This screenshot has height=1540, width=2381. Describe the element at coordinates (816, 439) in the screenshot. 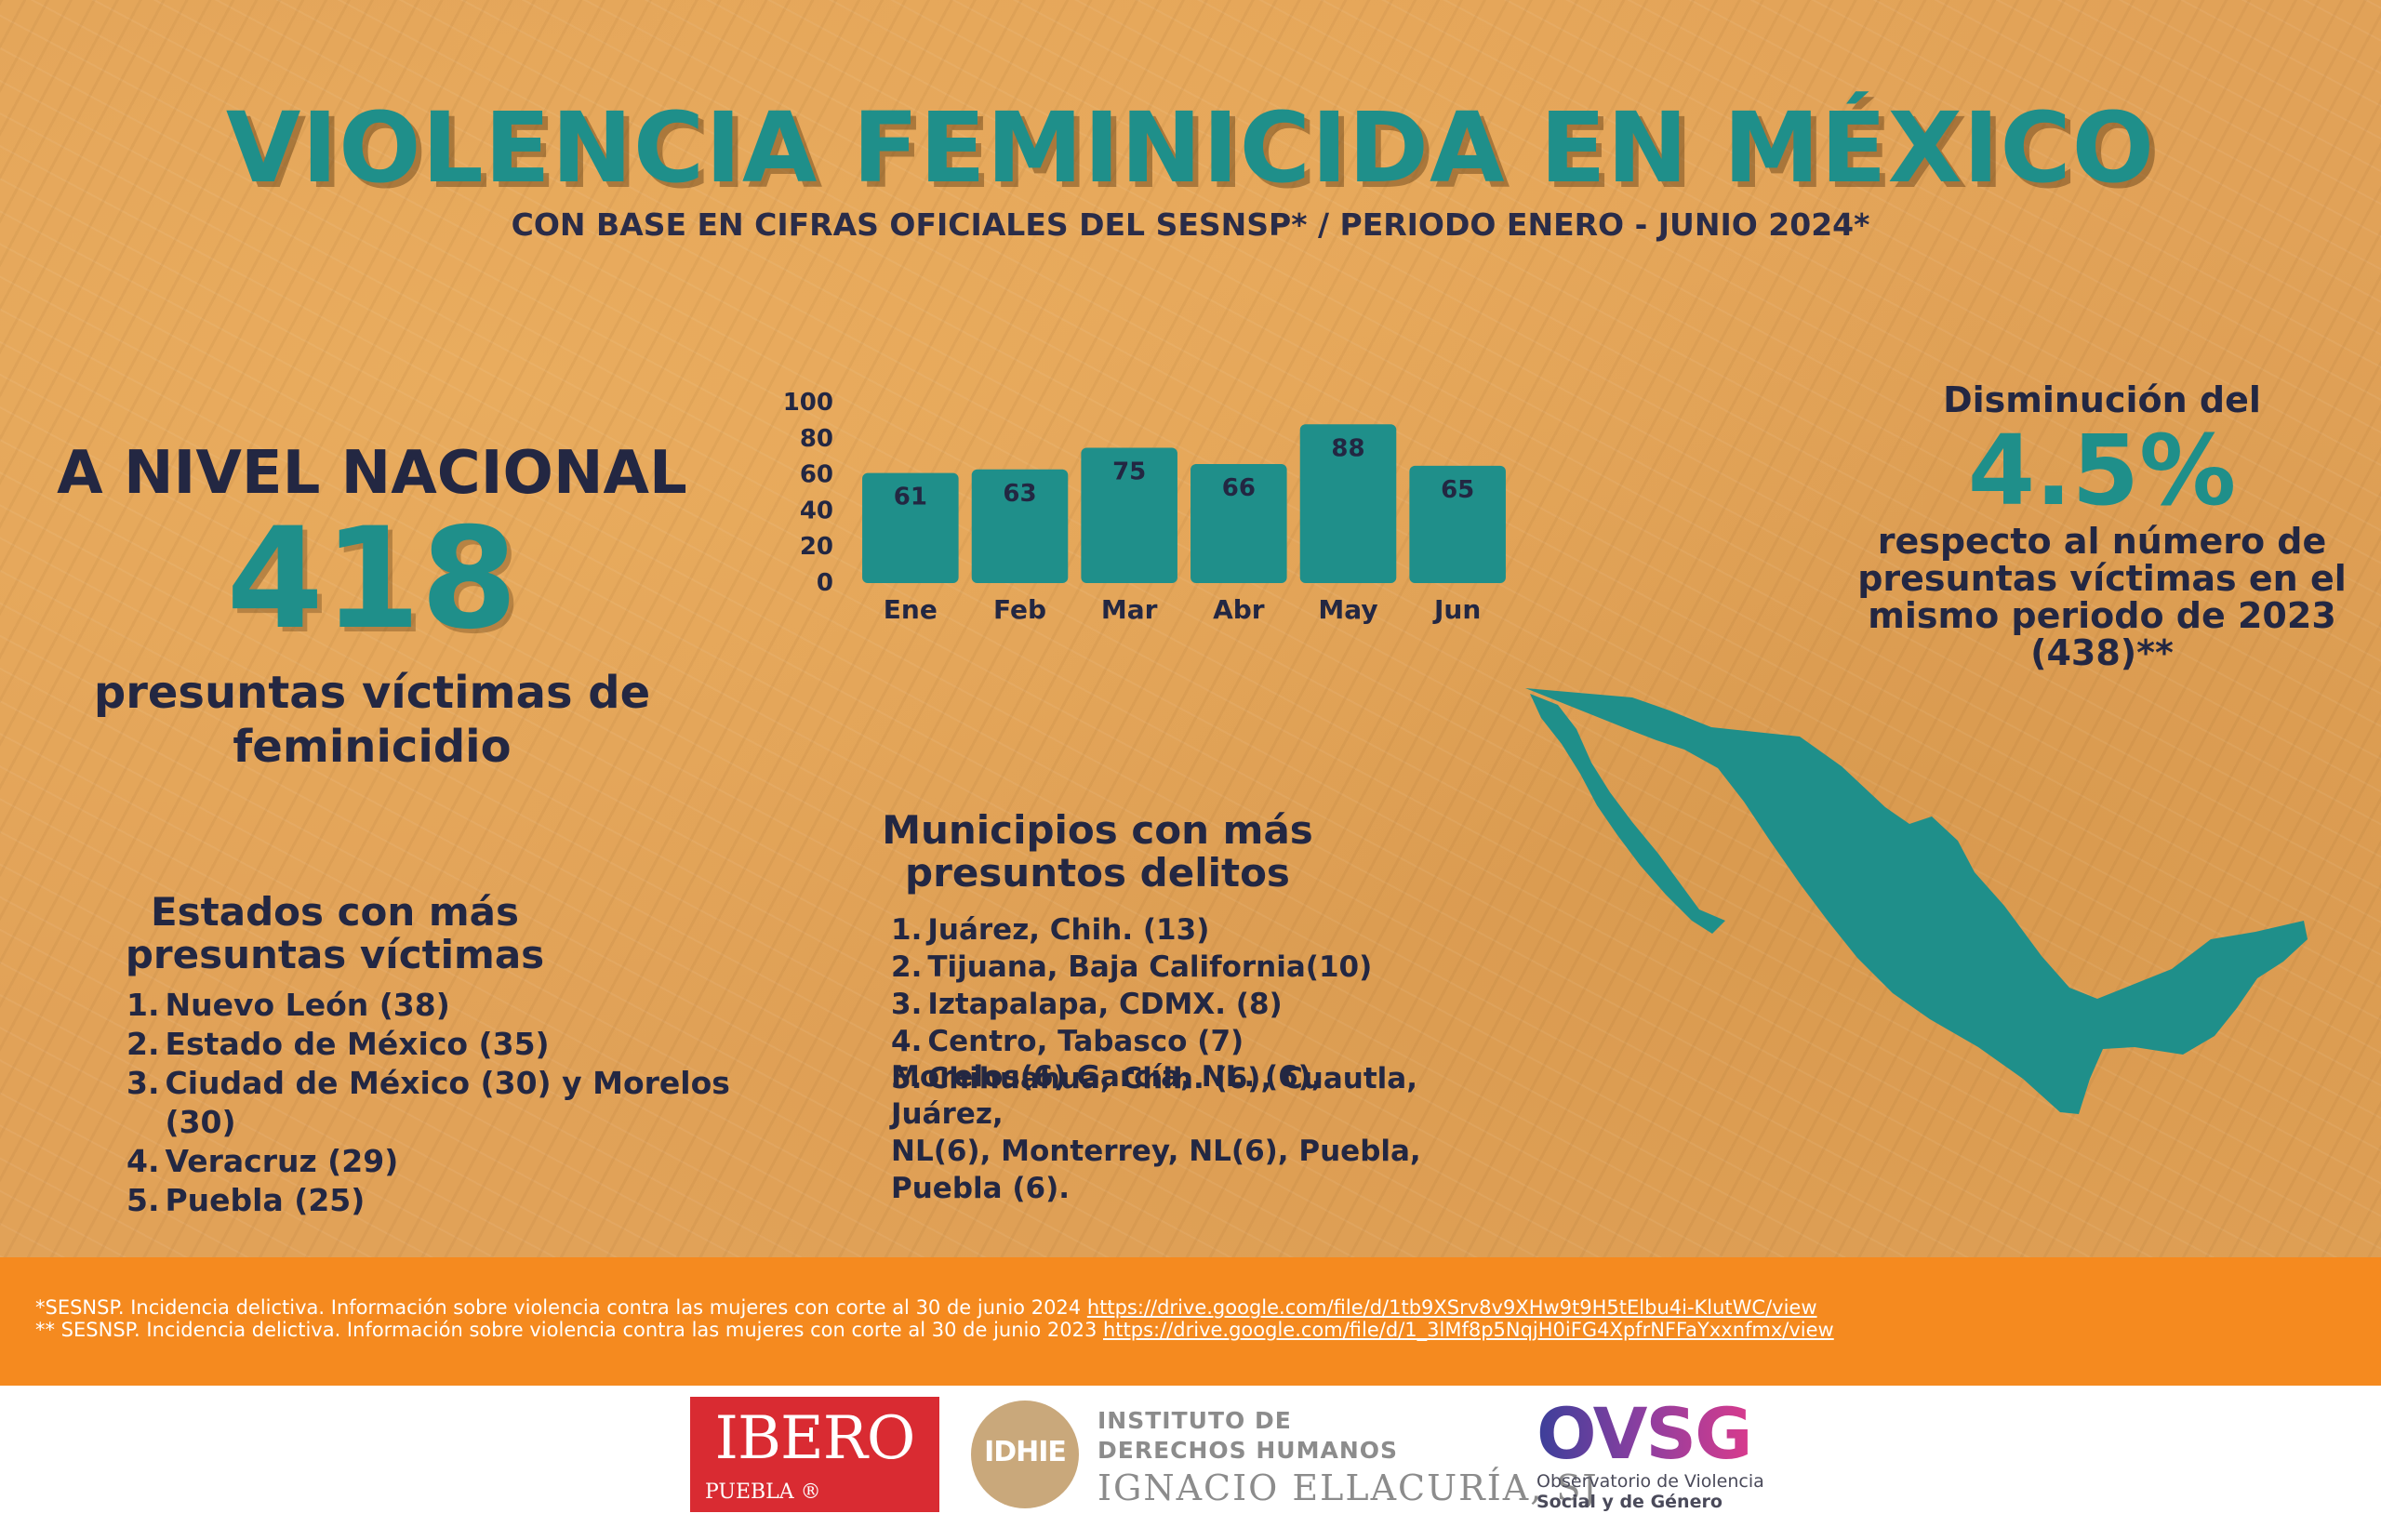

I see `y-tick-label: 80` at that location.